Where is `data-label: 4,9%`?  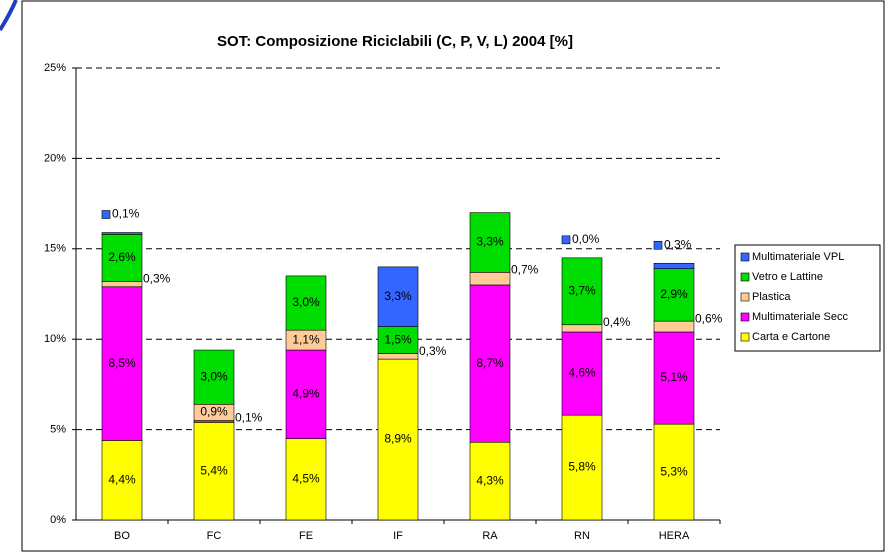 data-label: 4,9% is located at coordinates (306, 394).